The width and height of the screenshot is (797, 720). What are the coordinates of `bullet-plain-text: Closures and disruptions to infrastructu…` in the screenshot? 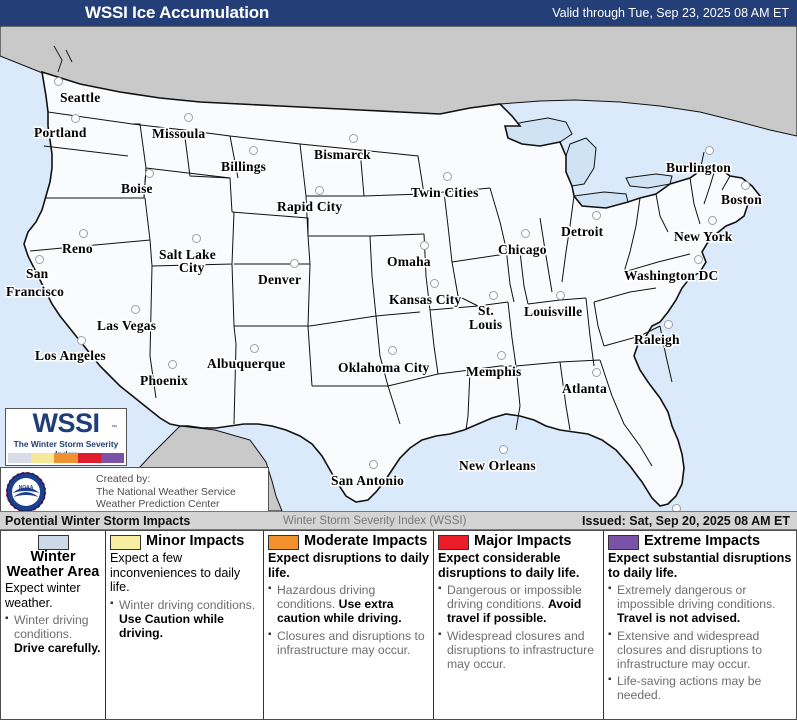 It's located at (351, 642).